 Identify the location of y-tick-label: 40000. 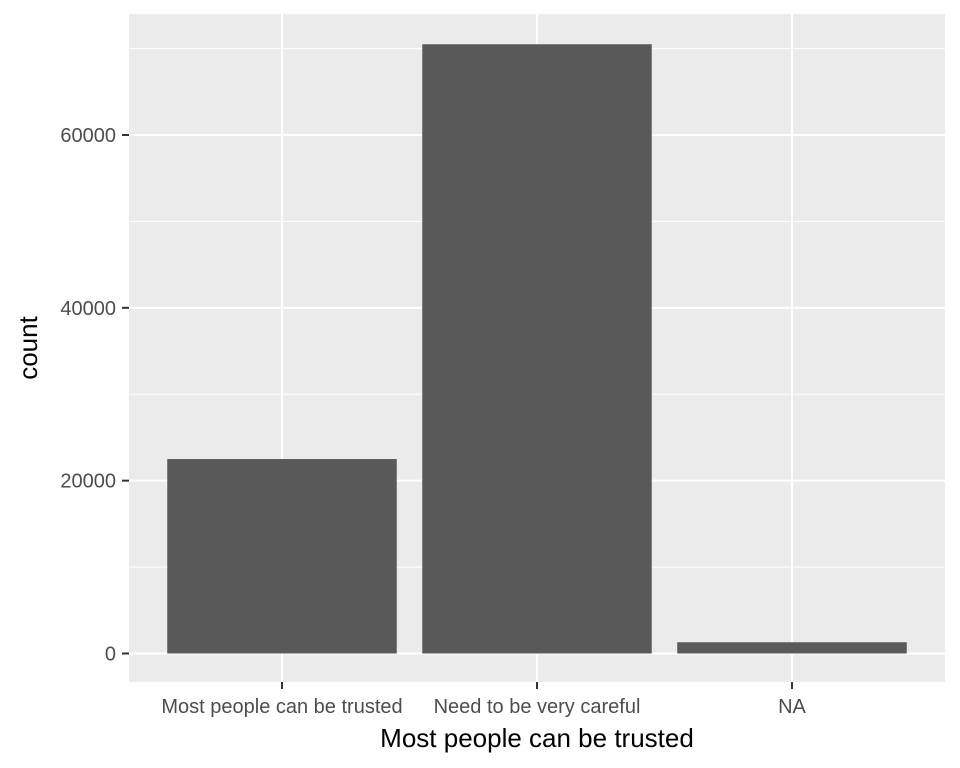
(88, 309).